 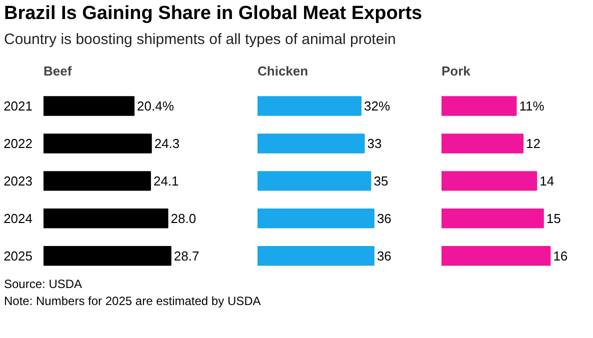 I want to click on data-label: 35, so click(x=381, y=180).